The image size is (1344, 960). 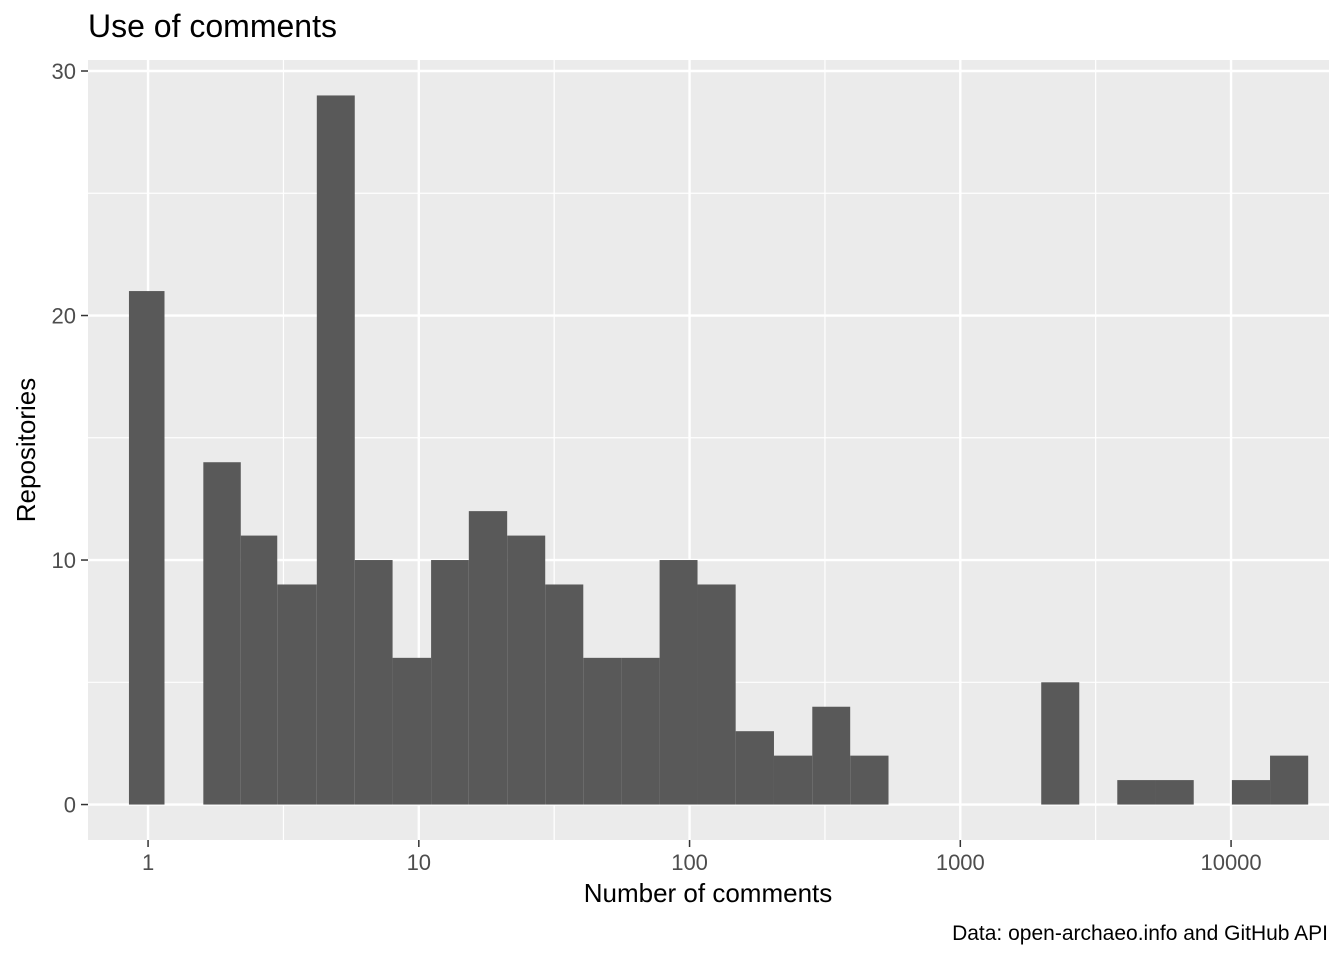 What do you see at coordinates (419, 862) in the screenshot?
I see `x-tick-label: 10` at bounding box center [419, 862].